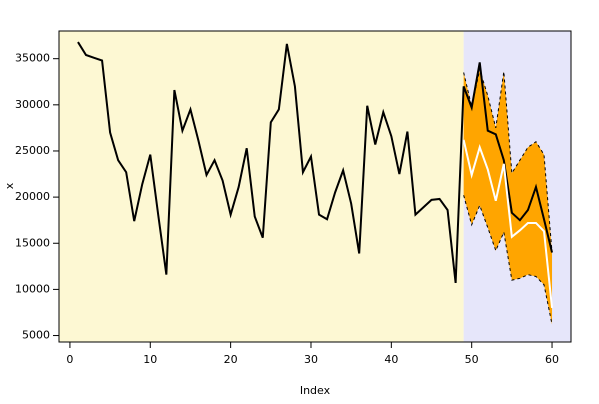  Describe the element at coordinates (9, 185) in the screenshot. I see `y-axis-label: x` at that location.